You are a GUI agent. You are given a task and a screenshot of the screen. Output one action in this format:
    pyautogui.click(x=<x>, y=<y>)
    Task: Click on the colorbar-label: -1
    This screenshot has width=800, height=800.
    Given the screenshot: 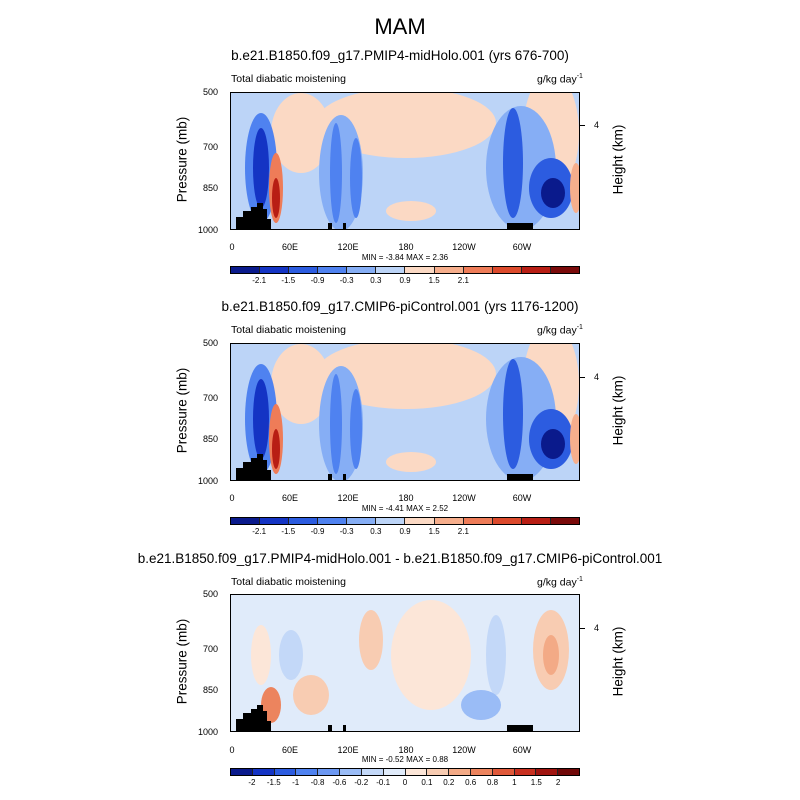 What is the action you would take?
    pyautogui.click(x=296, y=782)
    